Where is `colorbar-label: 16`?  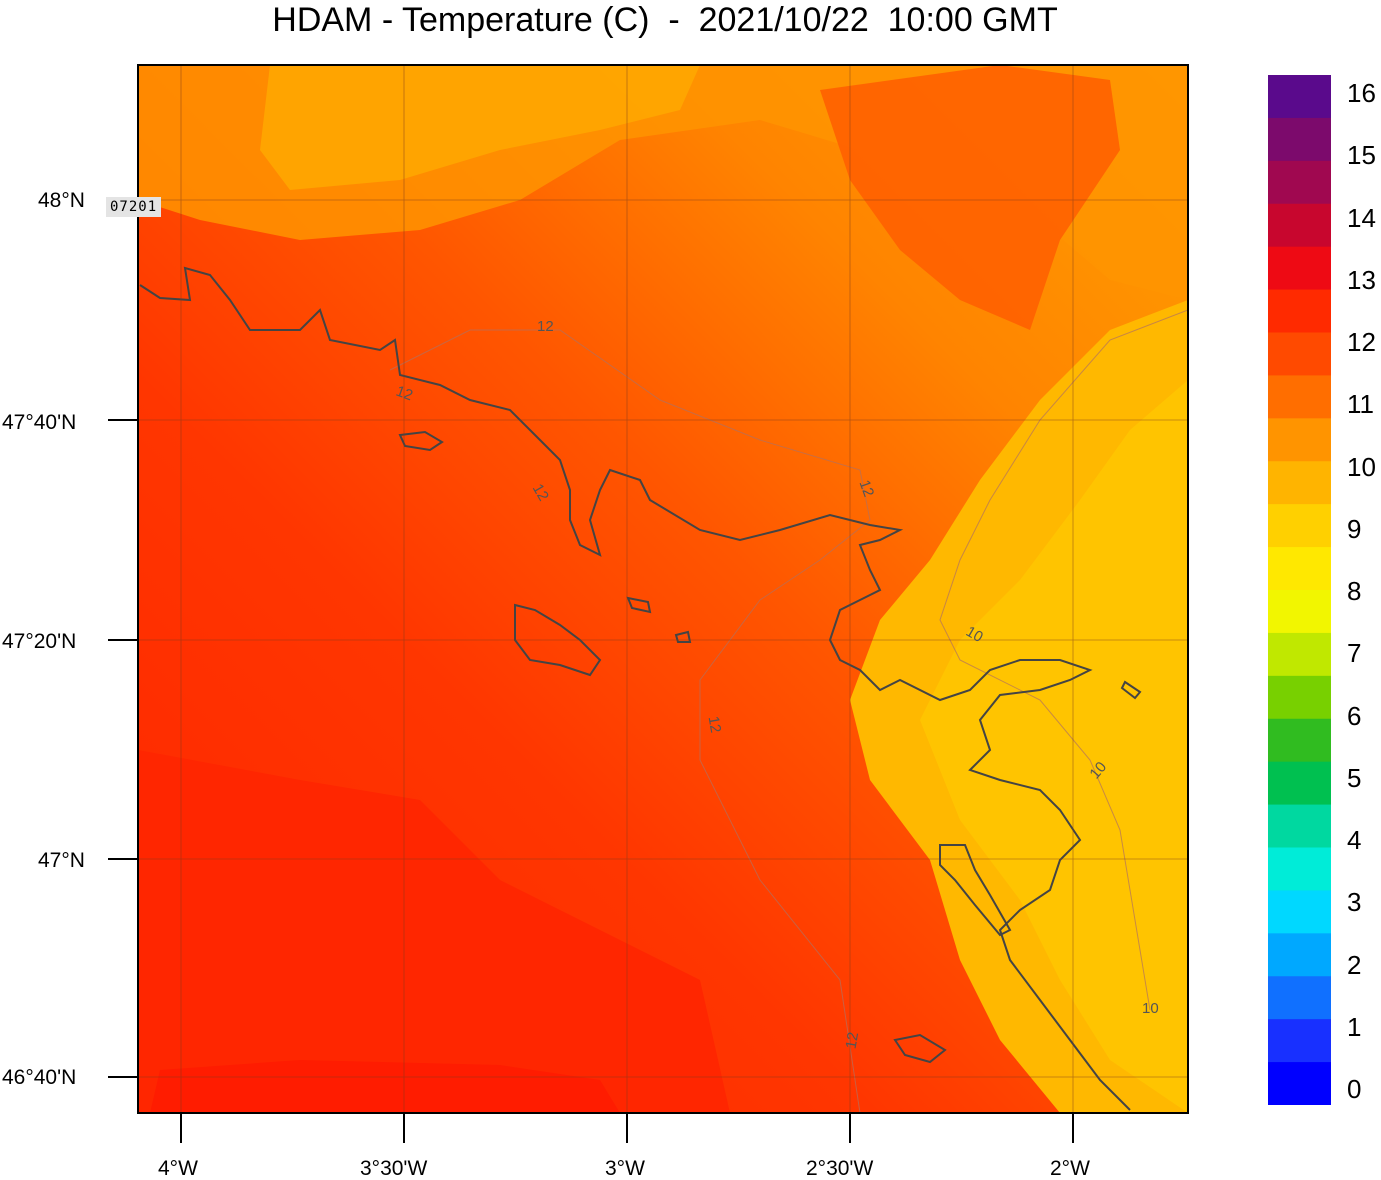
colorbar-label: 16 is located at coordinates (1361, 93).